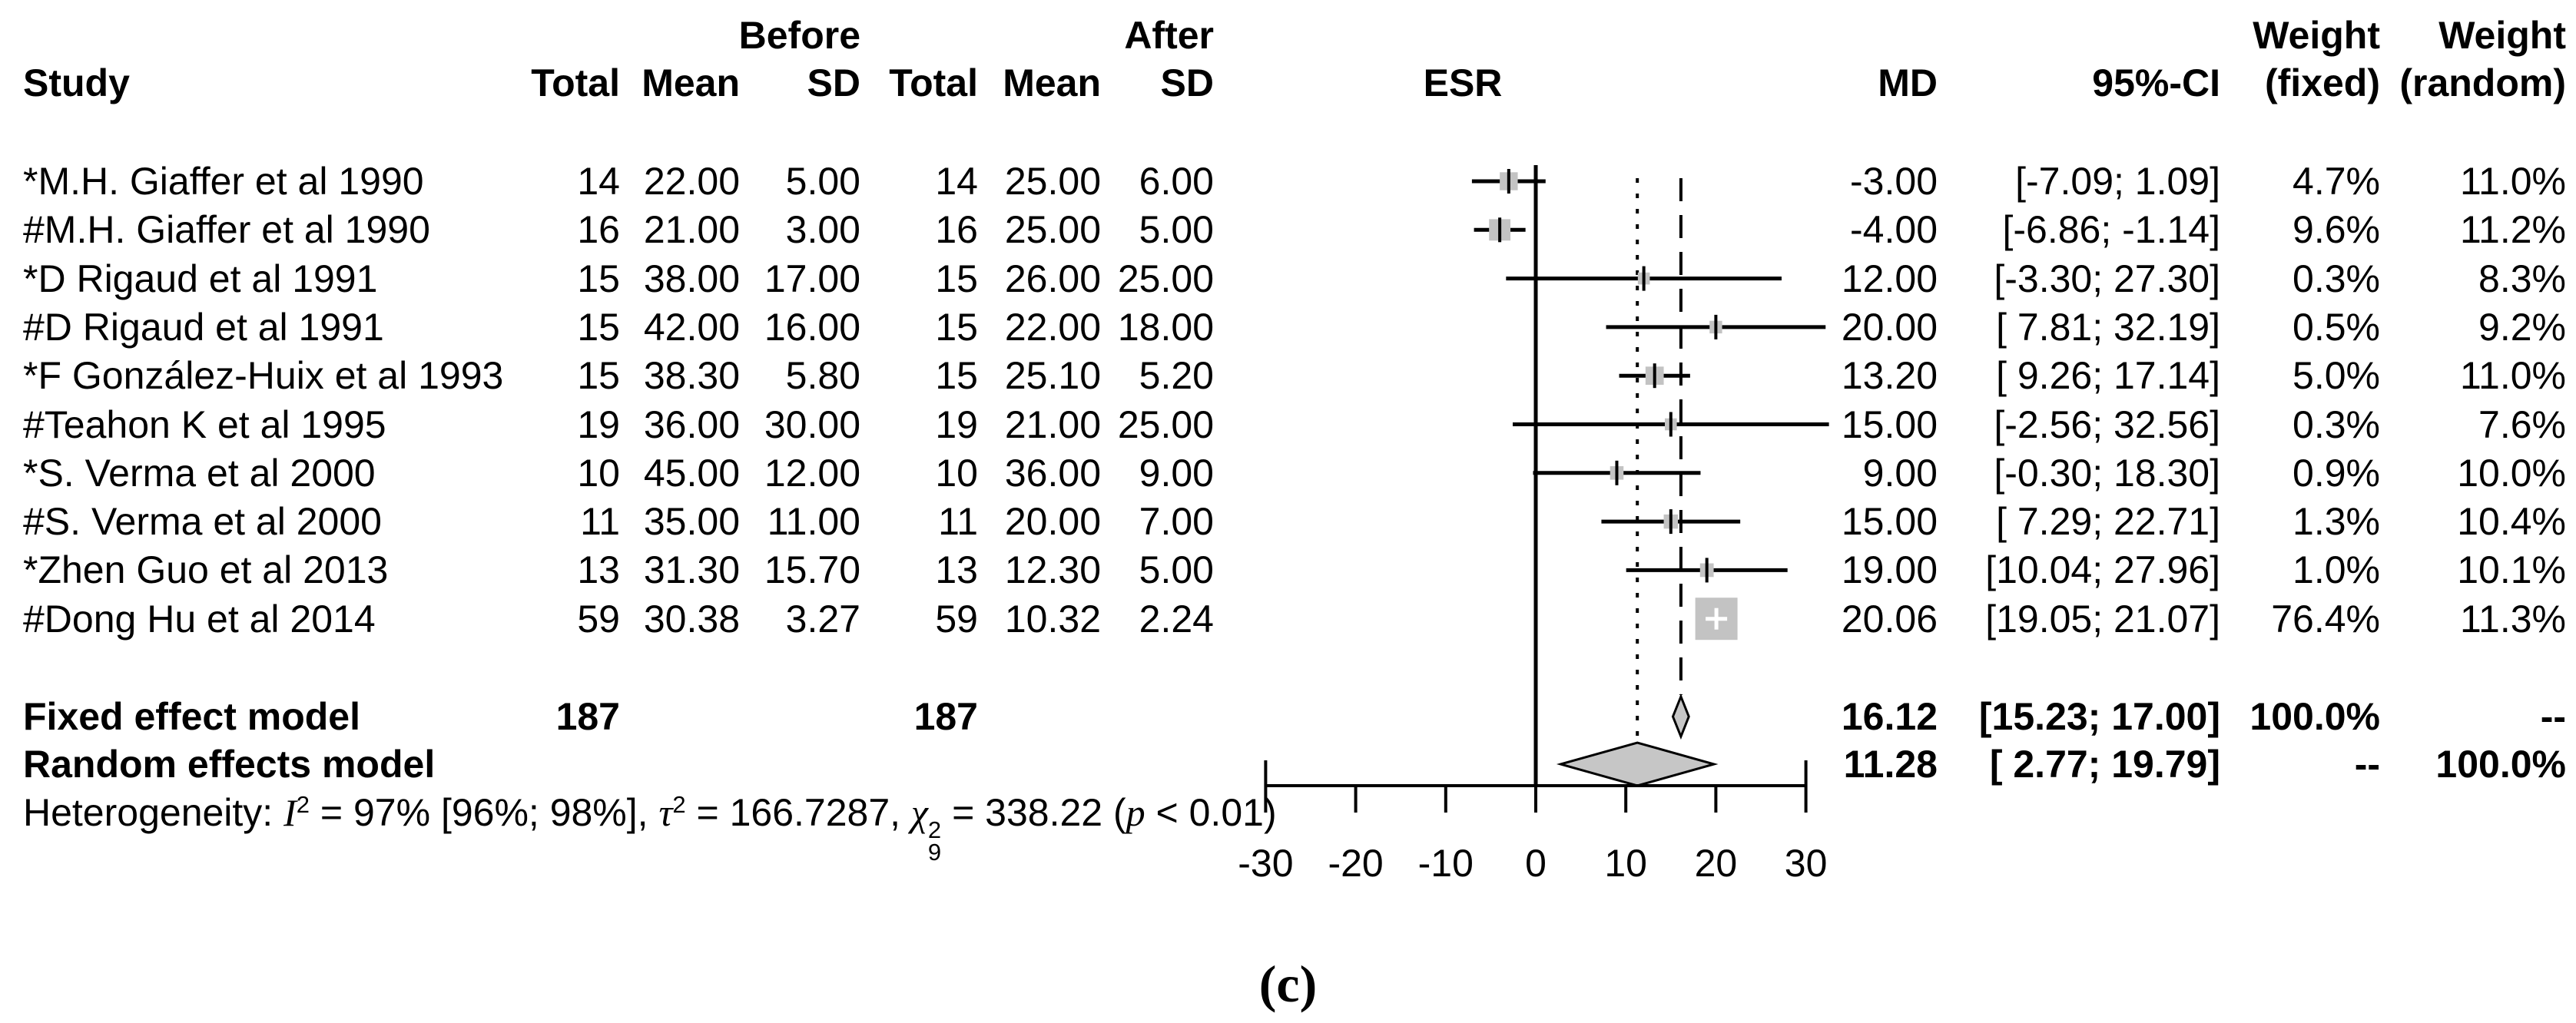  I want to click on weight-fixed-value: 9.6%, so click(2336, 230).